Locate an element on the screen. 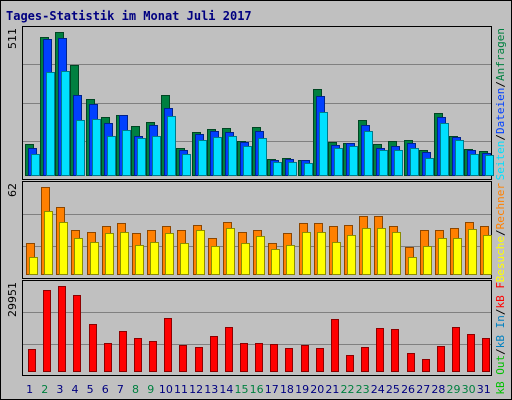 The height and width of the screenshot is (400, 512). day-label-21: 21 is located at coordinates (332, 389).